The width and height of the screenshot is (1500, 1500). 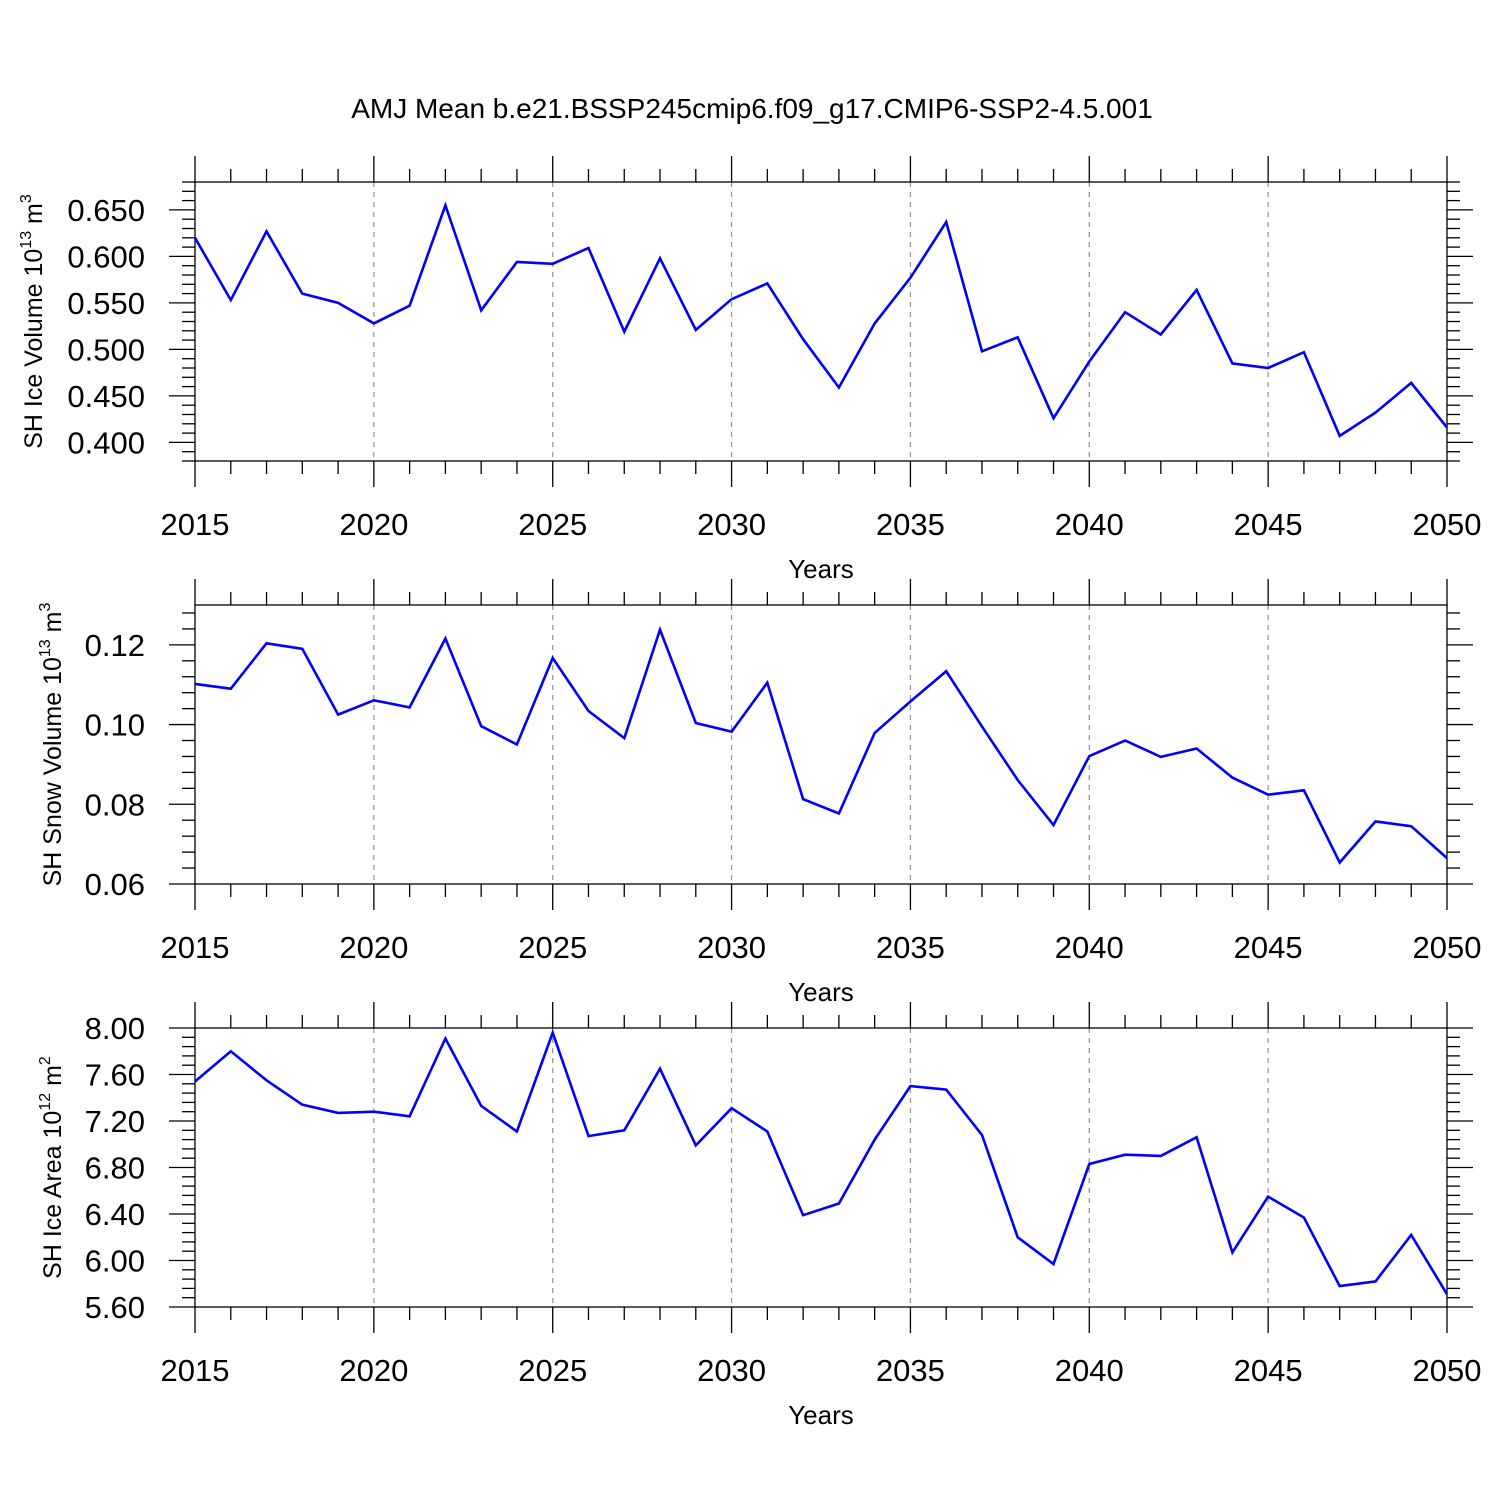 I want to click on y-axis-label-exponent: 12, so click(x=45, y=1102).